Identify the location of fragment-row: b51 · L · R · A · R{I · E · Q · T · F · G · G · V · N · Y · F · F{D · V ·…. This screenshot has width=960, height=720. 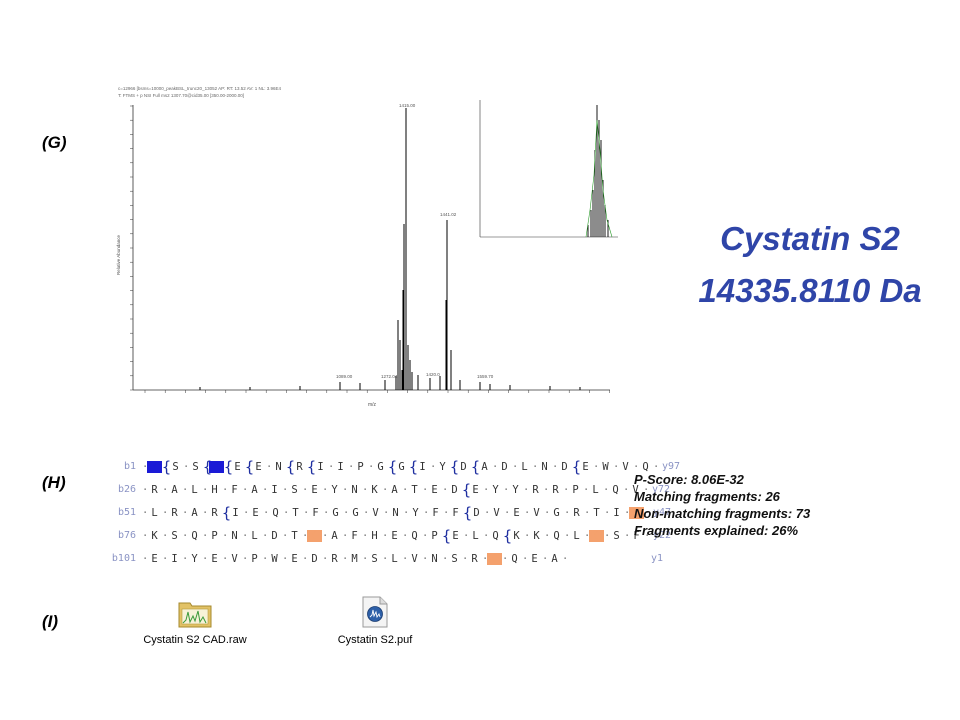
(399, 512).